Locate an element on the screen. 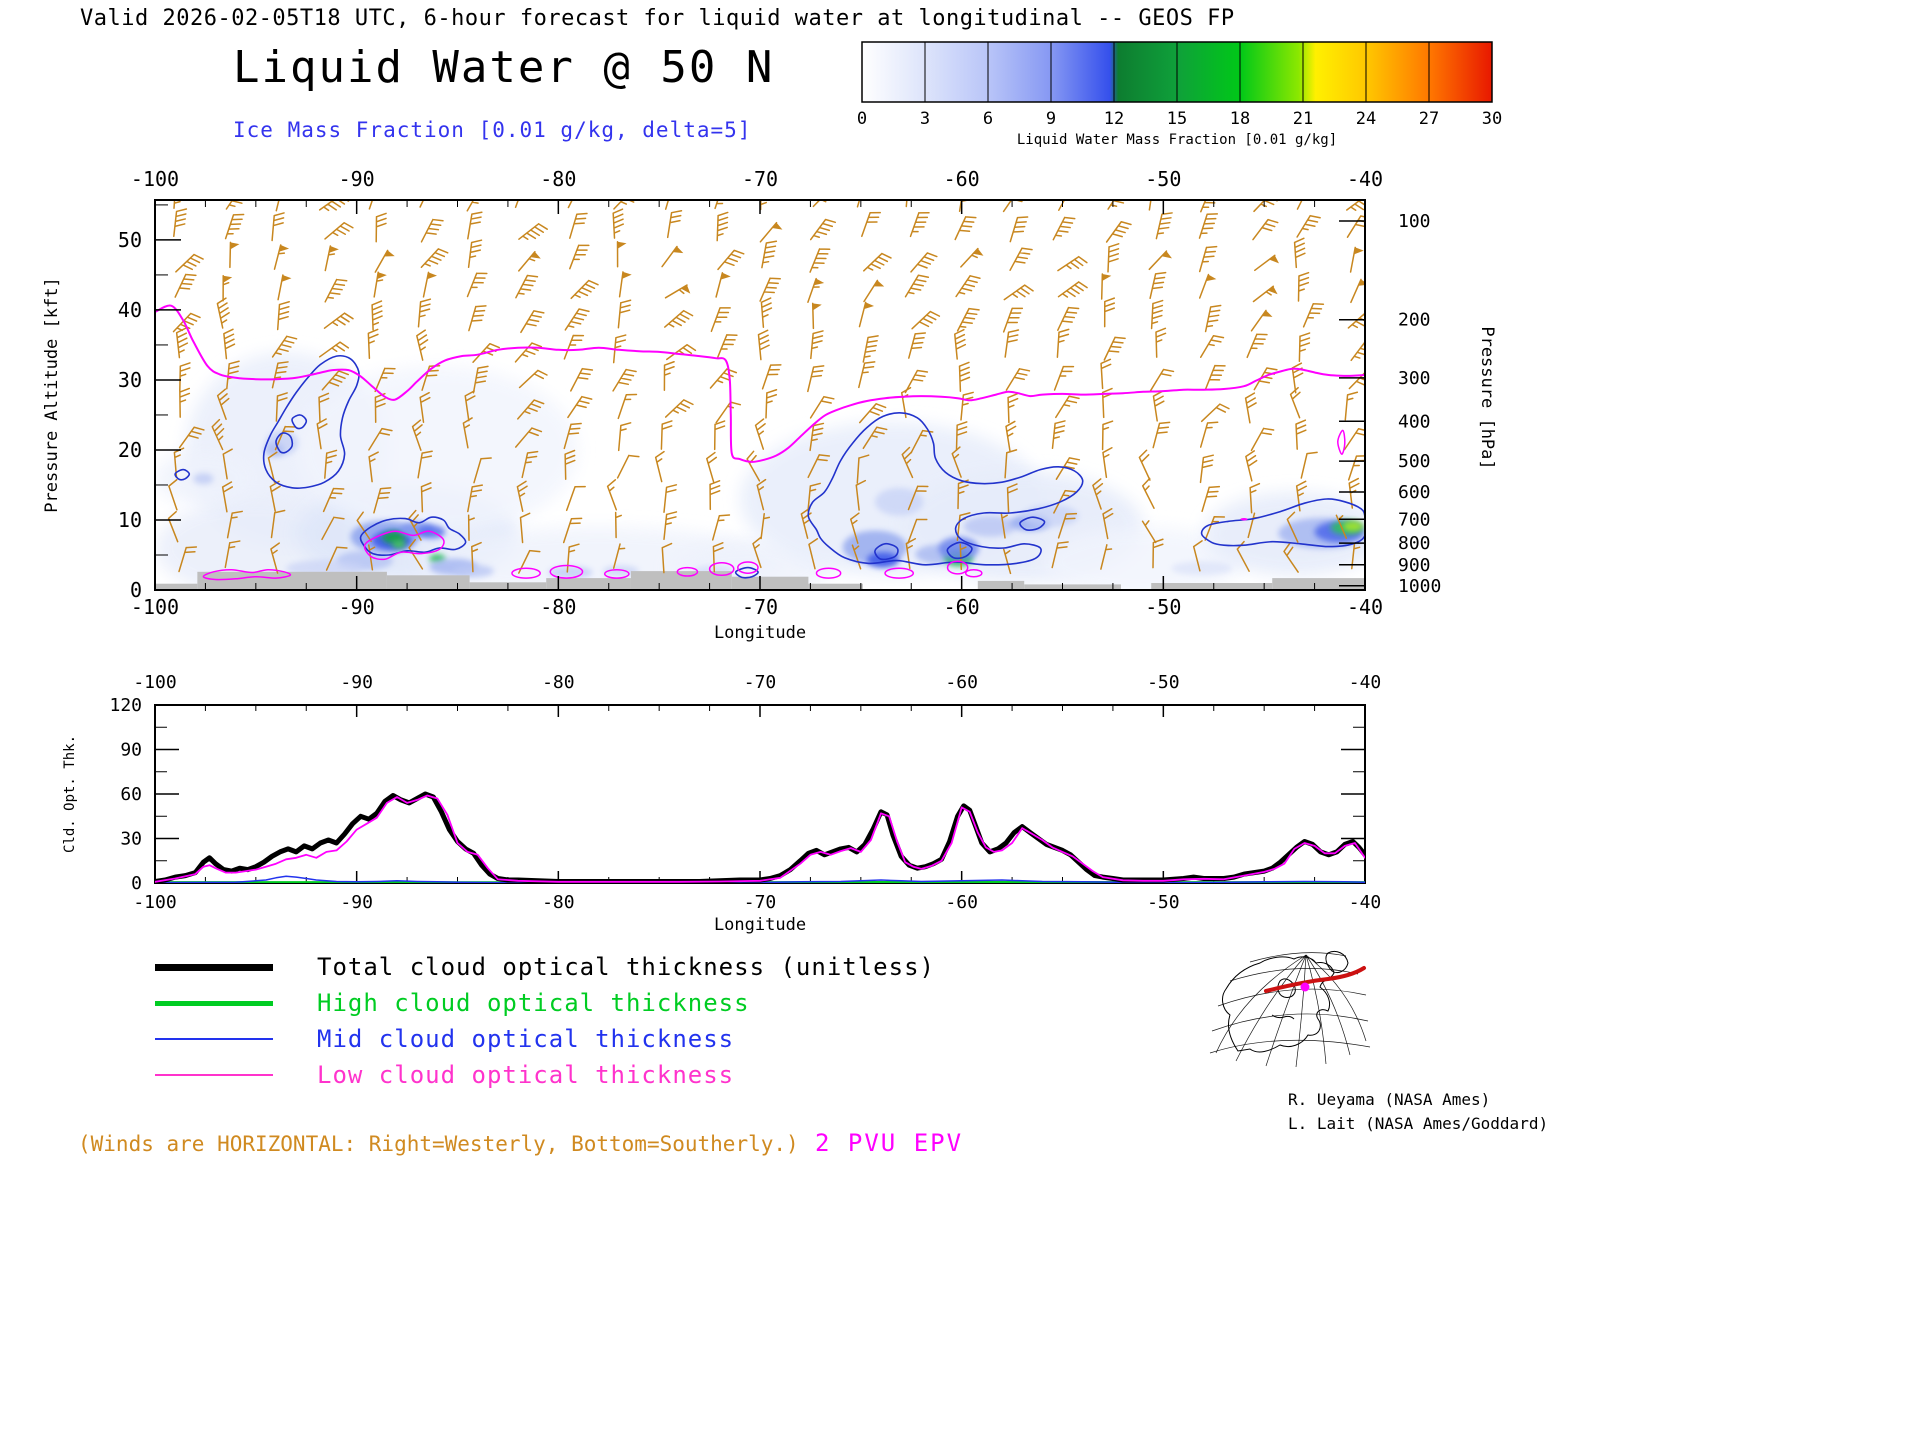 Image resolution: width=1920 pixels, height=1440 pixels. liquid-water-field is located at coordinates (760, 470).